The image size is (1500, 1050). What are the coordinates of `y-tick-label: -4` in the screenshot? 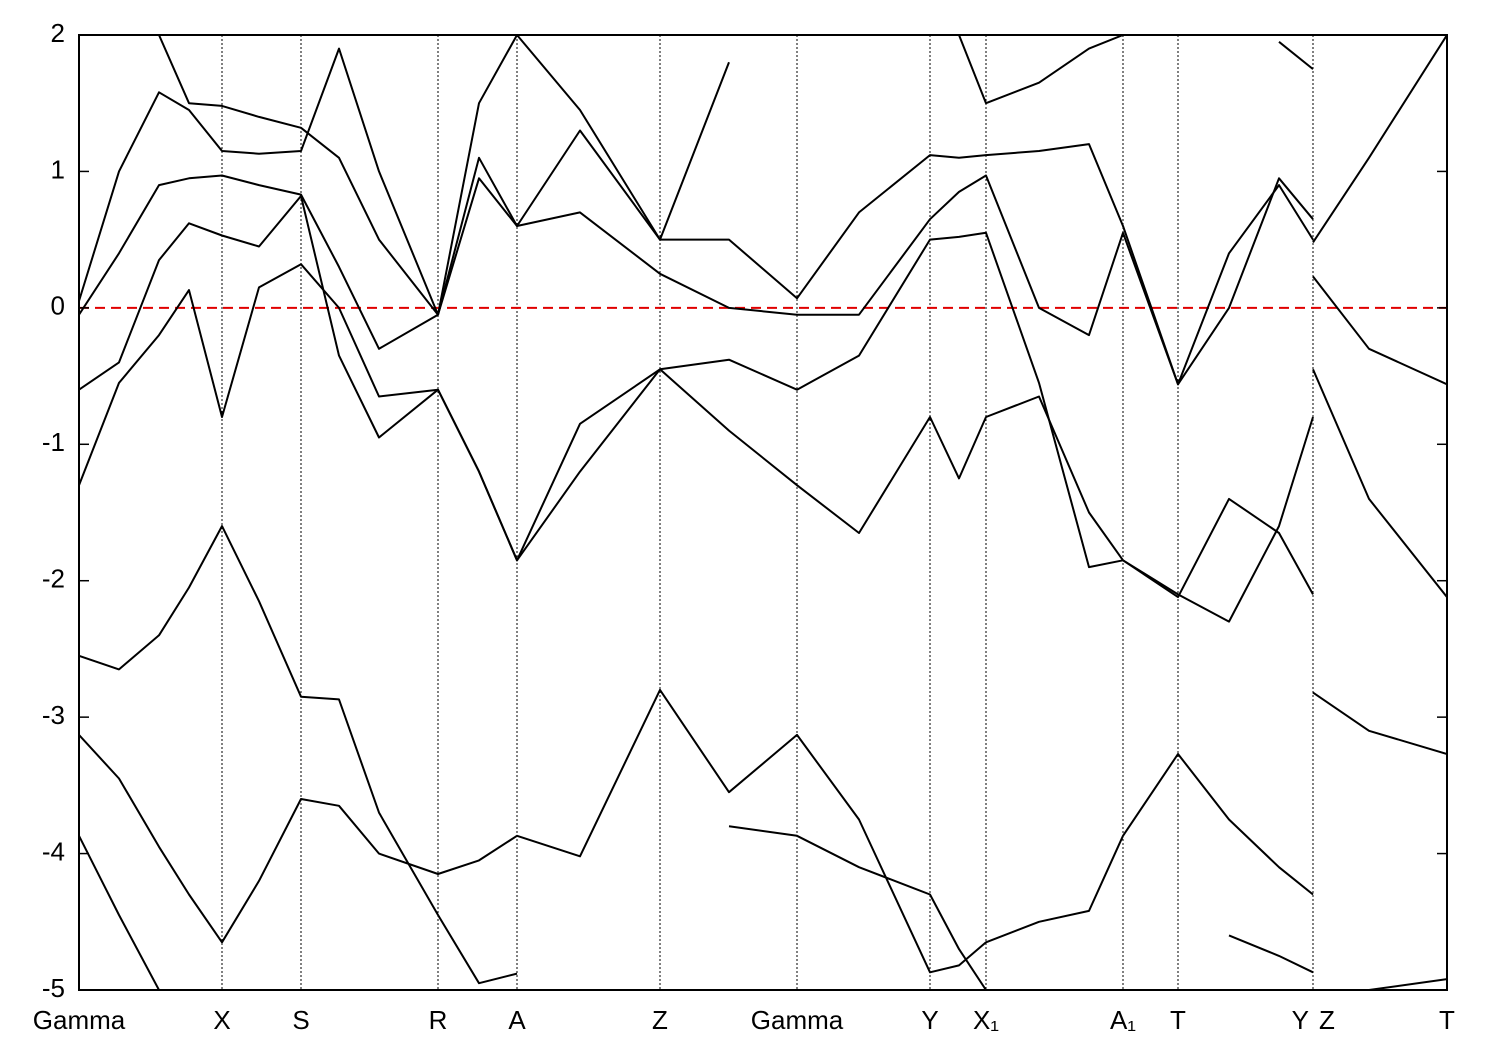 It's located at (53, 851).